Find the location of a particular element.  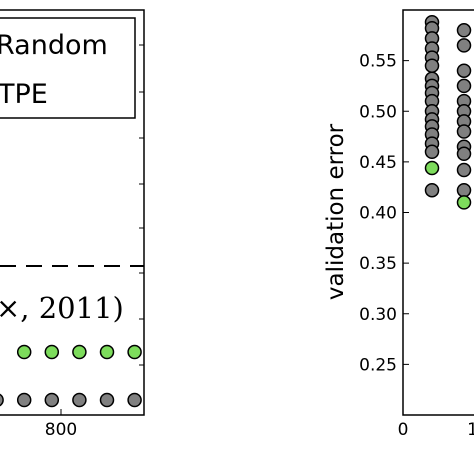

left-x-tick-label: 800 is located at coordinates (61, 430).